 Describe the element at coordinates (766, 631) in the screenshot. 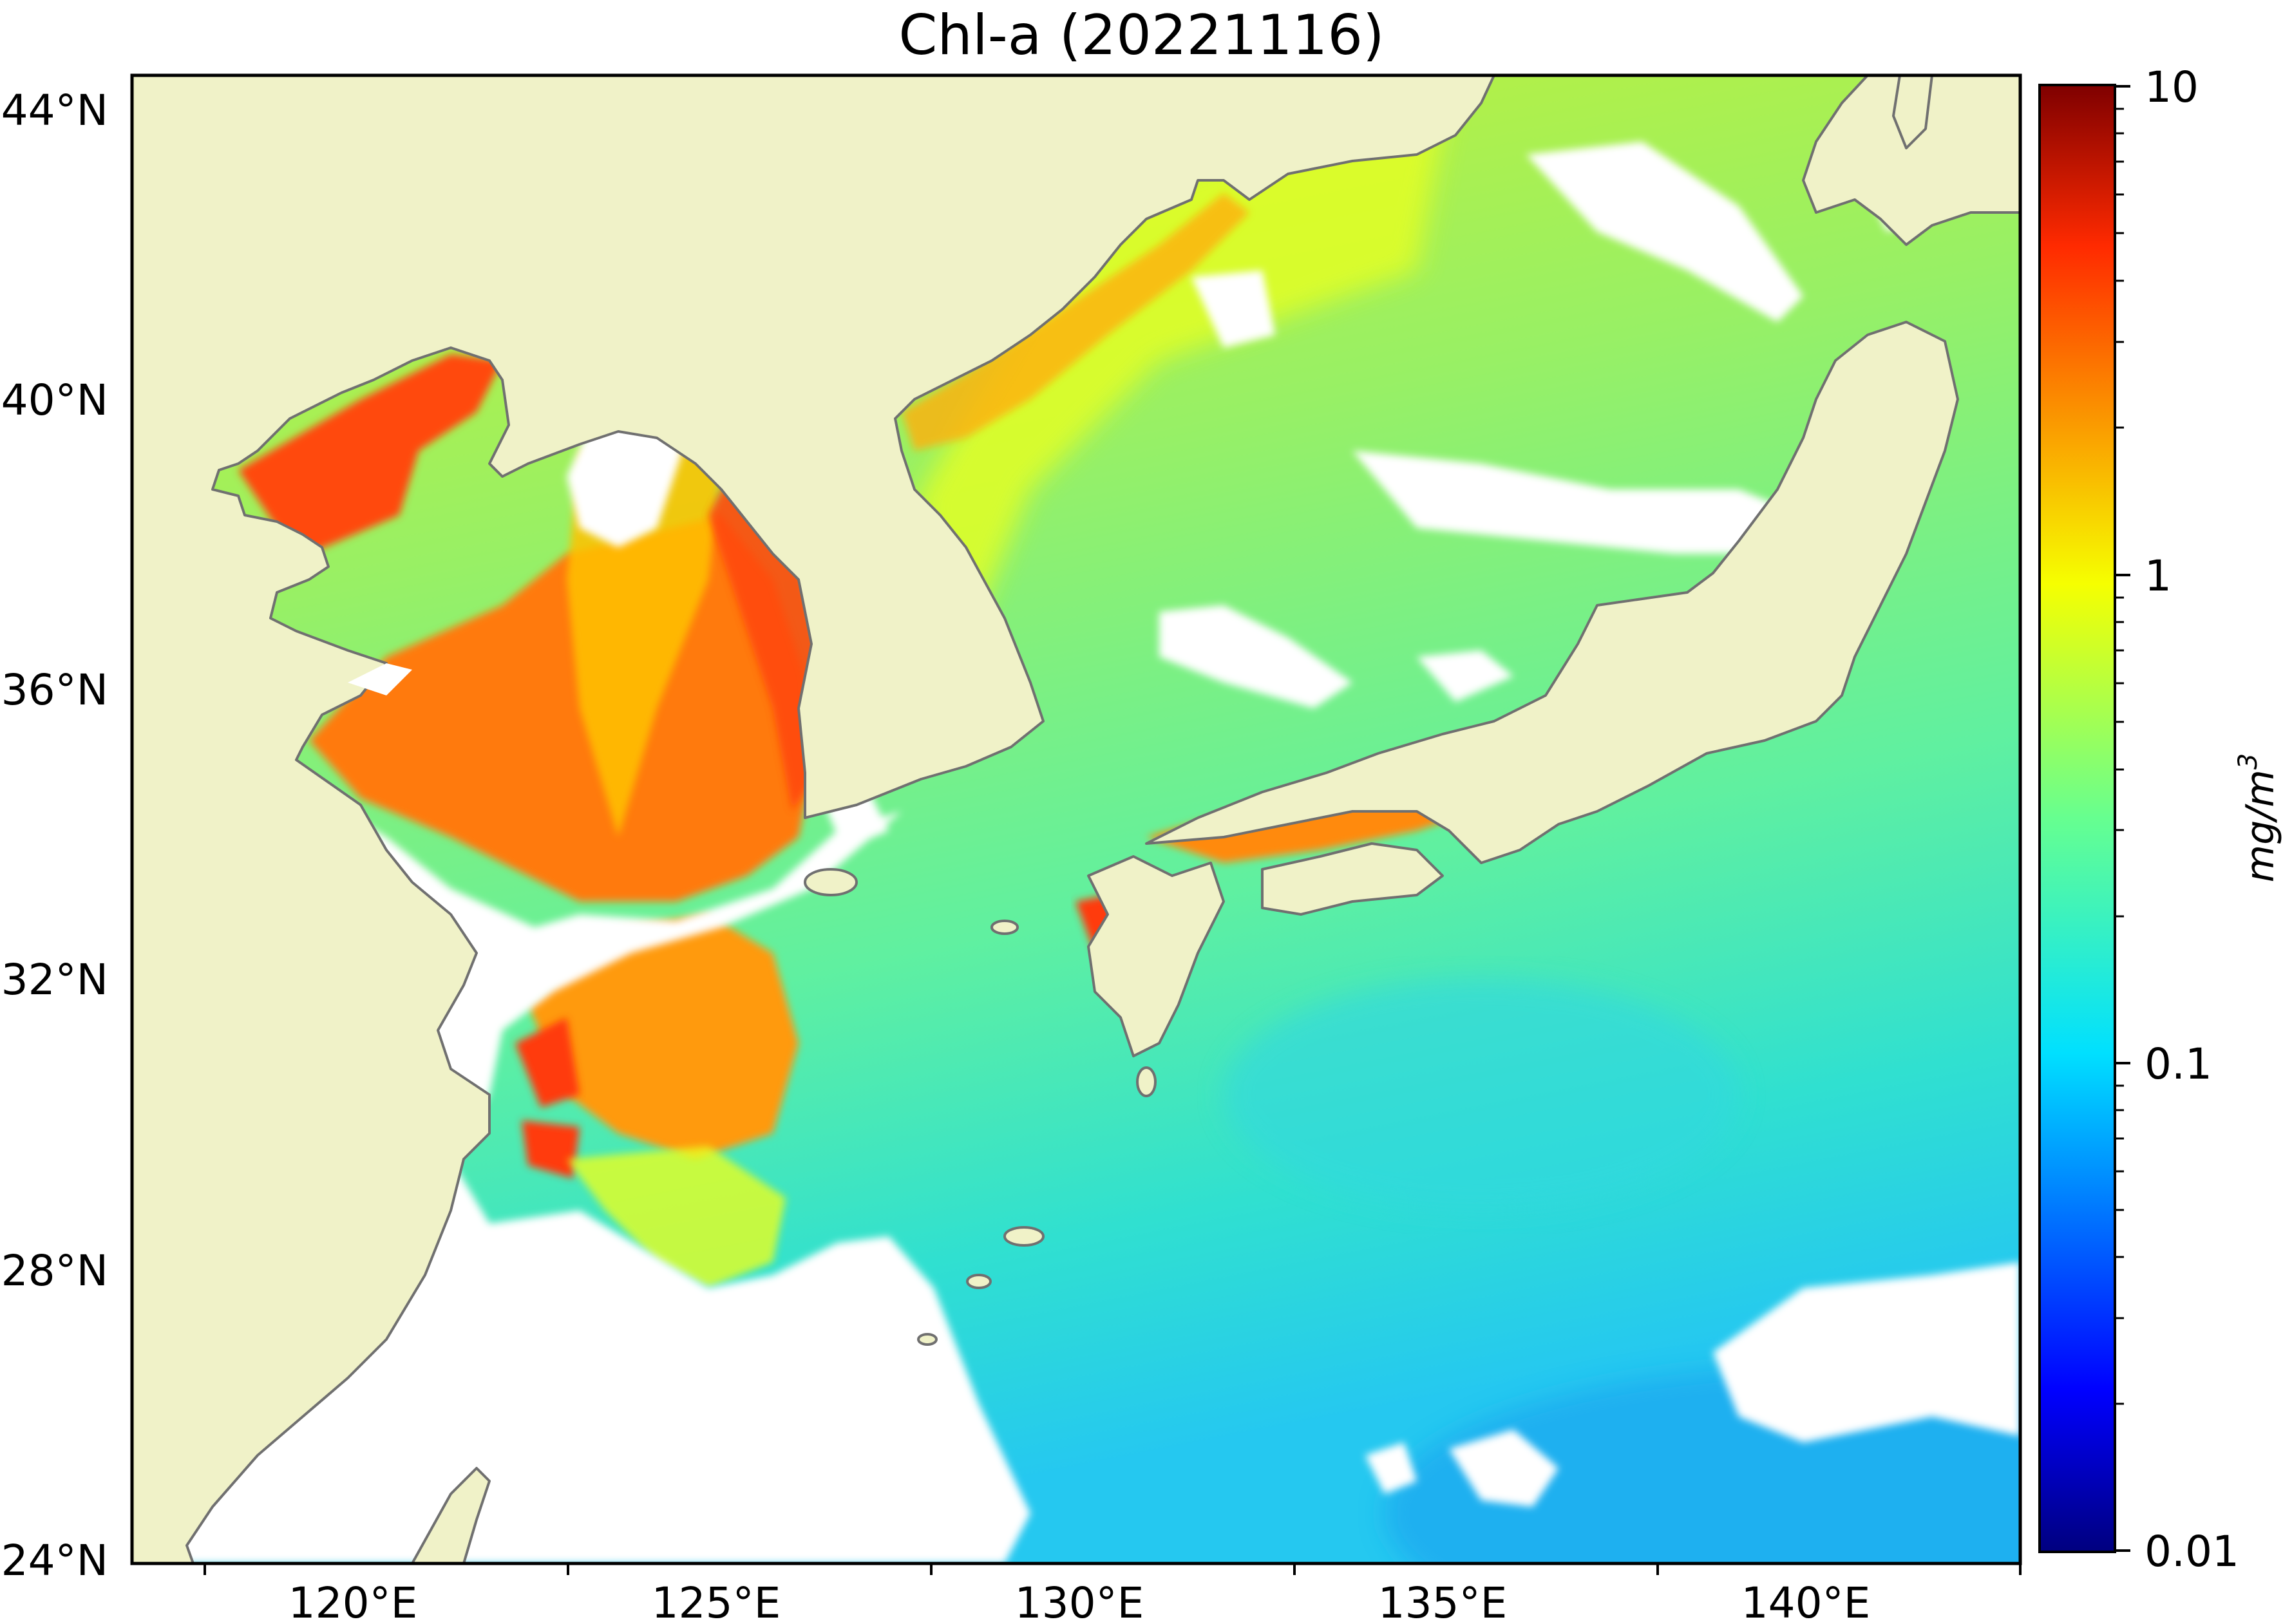

I see `korea-west-coast-high-chl` at that location.